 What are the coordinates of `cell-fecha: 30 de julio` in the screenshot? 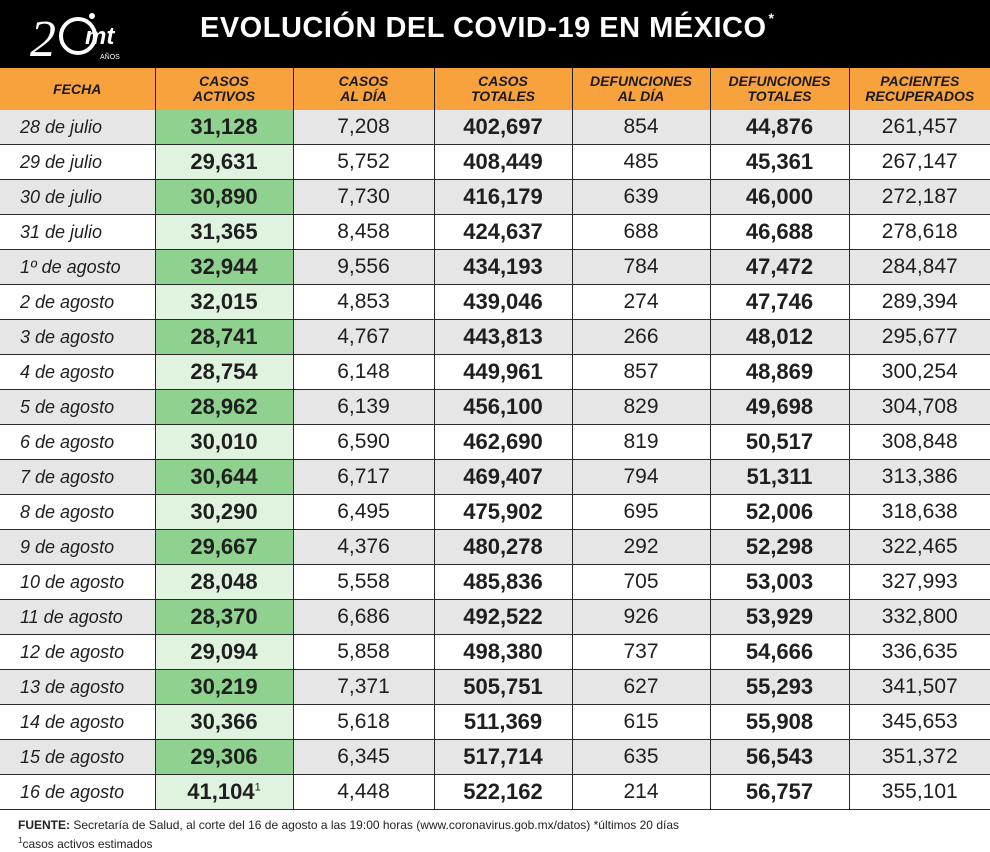 It's located at (78, 197).